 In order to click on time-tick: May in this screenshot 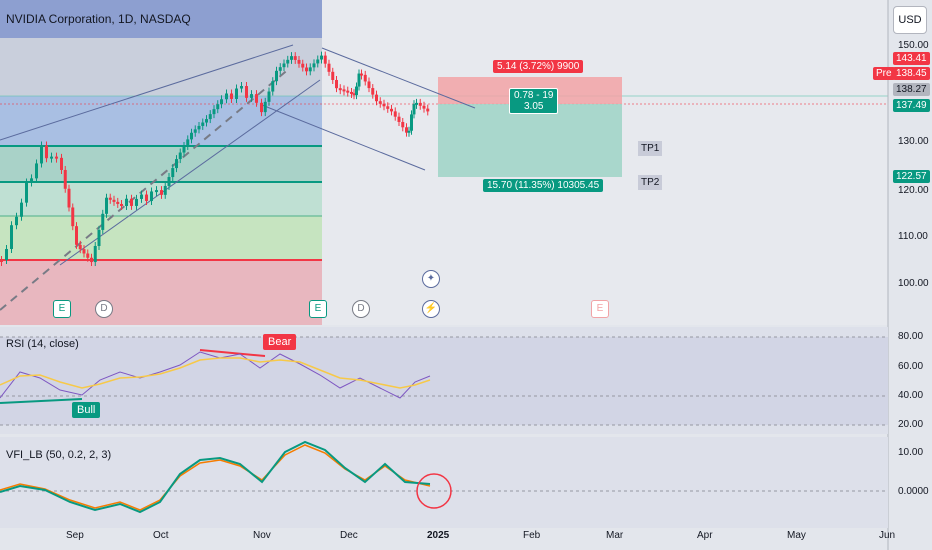, I will do `click(796, 535)`.